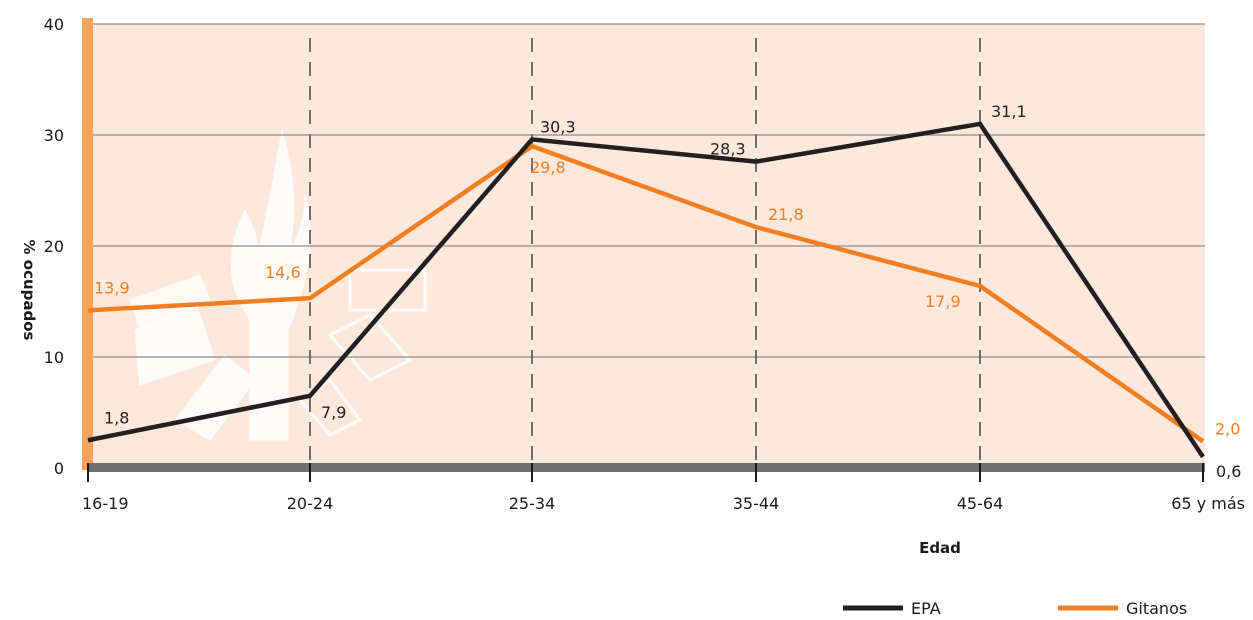 The width and height of the screenshot is (1253, 620). What do you see at coordinates (532, 503) in the screenshot?
I see `x-tick-label: 25-34` at bounding box center [532, 503].